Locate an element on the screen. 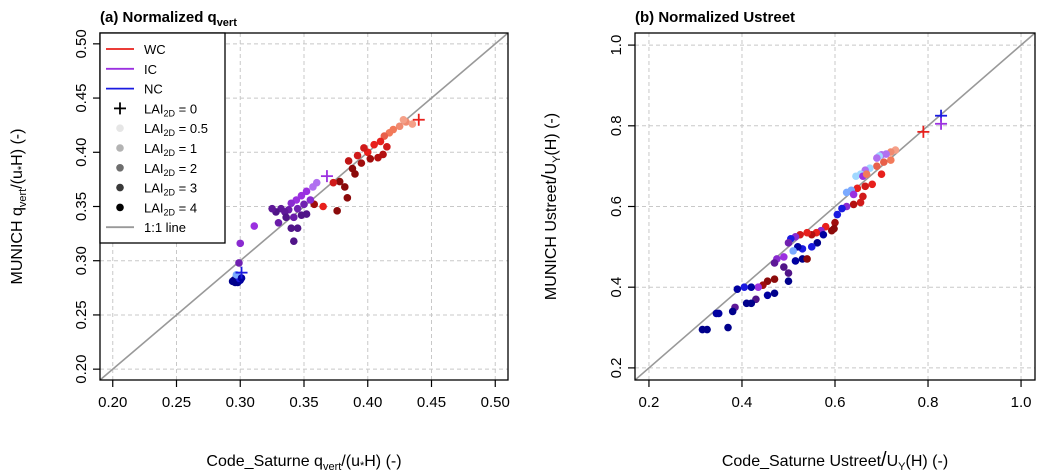 The width and height of the screenshot is (1037, 473). legend-label: LAI2D = 1 is located at coordinates (170, 149).